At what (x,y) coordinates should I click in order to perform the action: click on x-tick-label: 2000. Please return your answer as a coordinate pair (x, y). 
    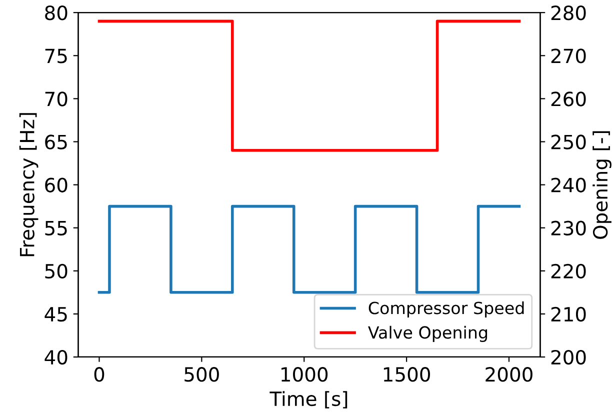
    Looking at the image, I should click on (509, 374).